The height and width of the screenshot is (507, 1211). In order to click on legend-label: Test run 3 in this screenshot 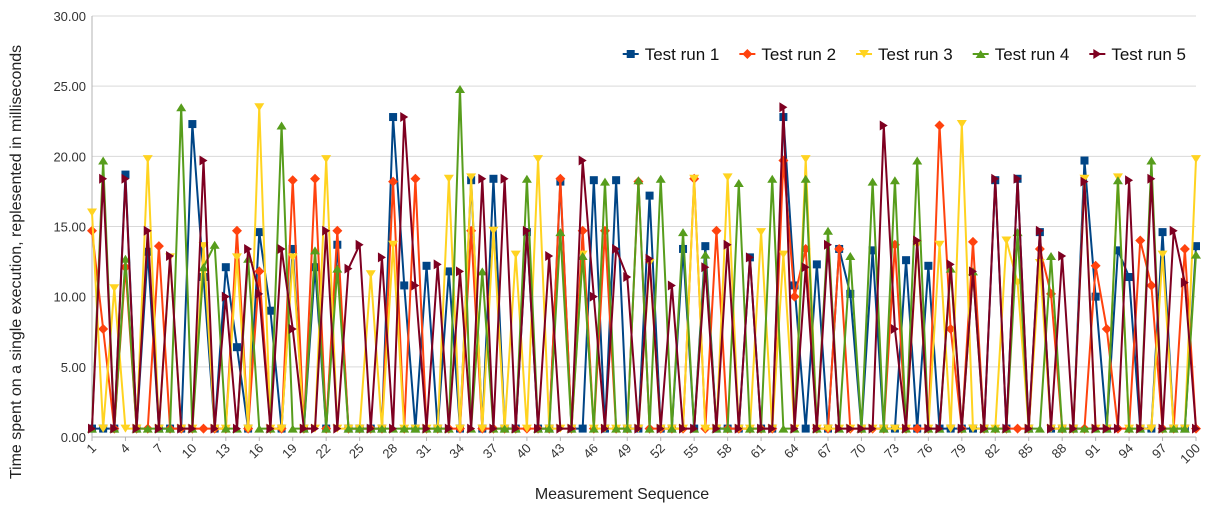, I will do `click(915, 54)`.